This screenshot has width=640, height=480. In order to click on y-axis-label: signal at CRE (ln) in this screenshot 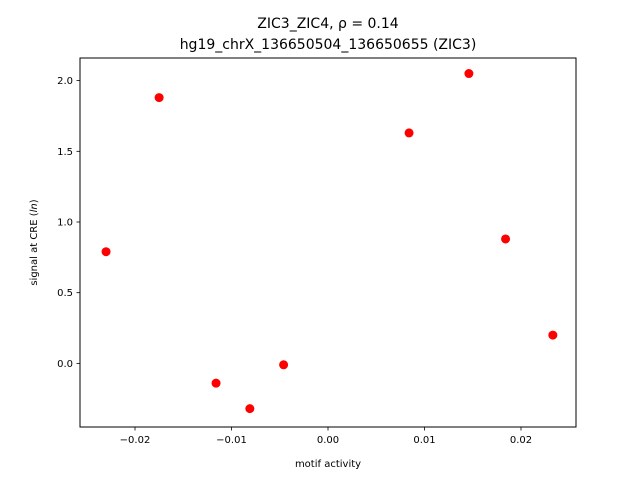, I will do `click(34, 242)`.